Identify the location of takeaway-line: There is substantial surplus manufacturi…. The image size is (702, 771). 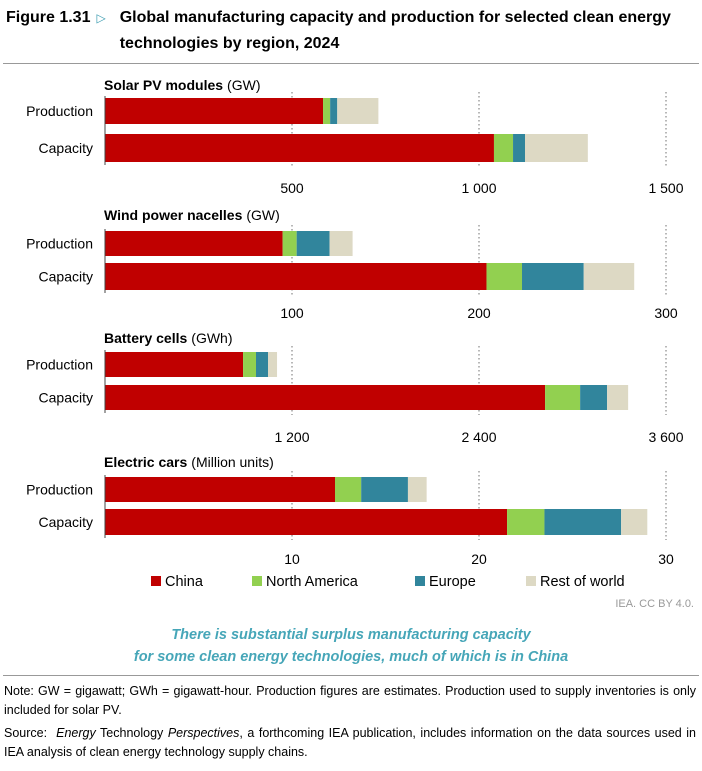
(351, 635).